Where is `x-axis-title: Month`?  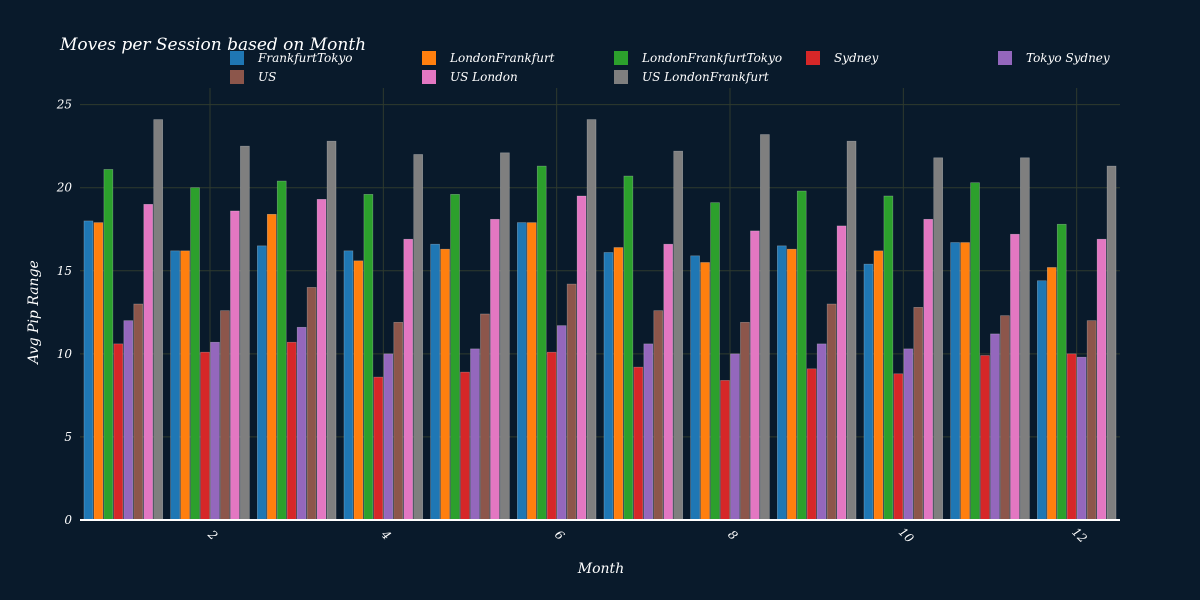 x-axis-title: Month is located at coordinates (600, 569).